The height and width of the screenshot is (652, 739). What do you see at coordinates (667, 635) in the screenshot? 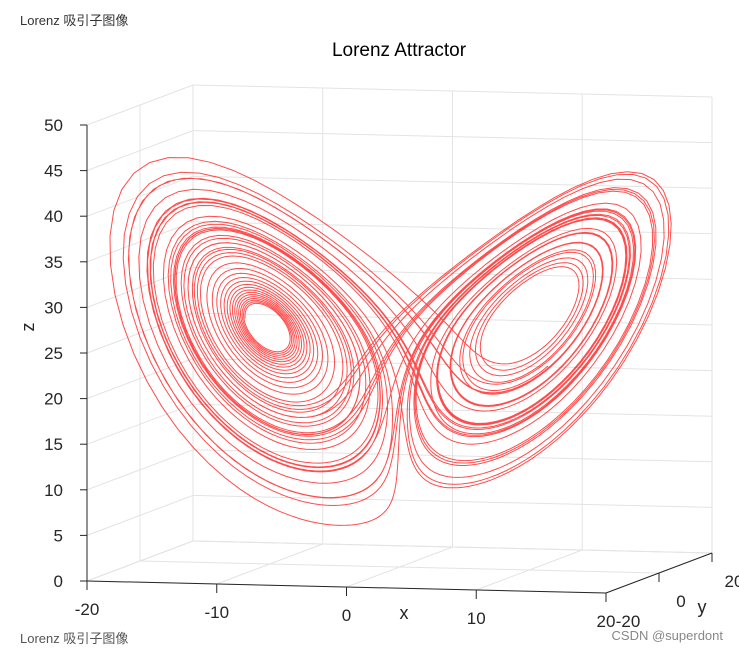
I see `watermark: CSDN @superdont` at bounding box center [667, 635].